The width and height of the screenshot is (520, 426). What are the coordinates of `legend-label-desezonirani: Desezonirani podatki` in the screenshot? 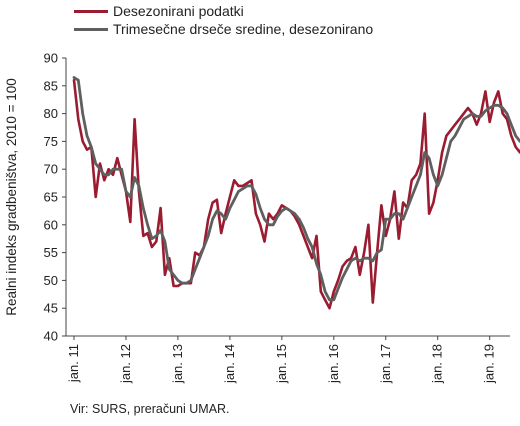 It's located at (178, 11).